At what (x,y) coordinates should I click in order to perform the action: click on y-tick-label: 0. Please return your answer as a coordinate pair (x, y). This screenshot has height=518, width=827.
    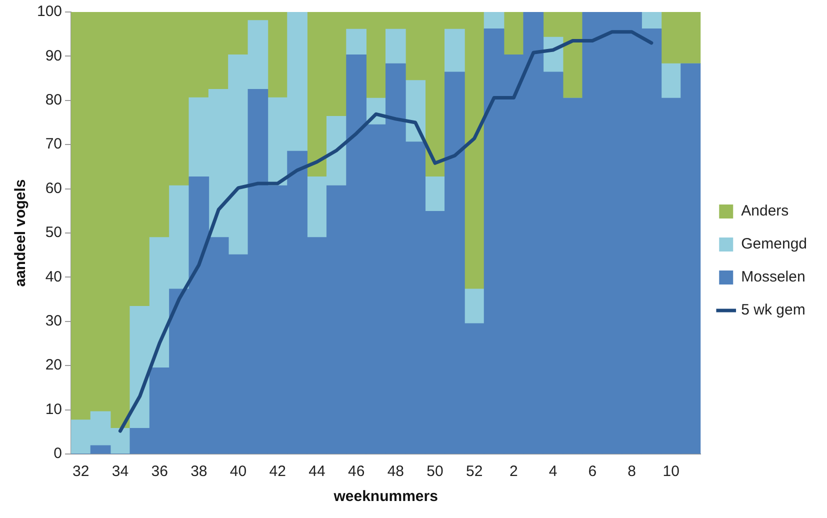
    Looking at the image, I should click on (58, 453).